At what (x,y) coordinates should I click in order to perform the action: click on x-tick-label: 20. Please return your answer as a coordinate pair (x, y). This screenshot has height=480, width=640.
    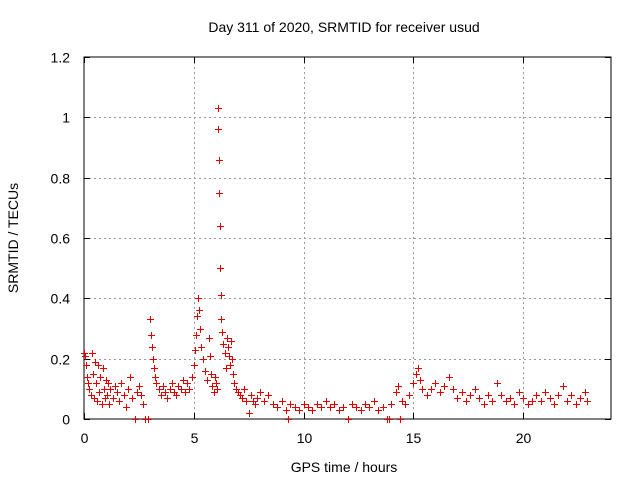
    Looking at the image, I should click on (524, 438).